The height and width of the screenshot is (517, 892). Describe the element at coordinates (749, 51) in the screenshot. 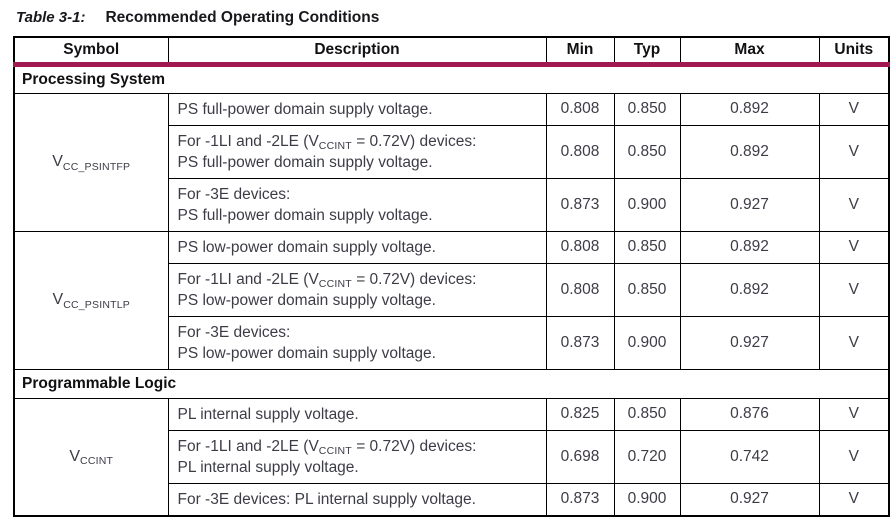

I see `col-header-max: Max` at that location.